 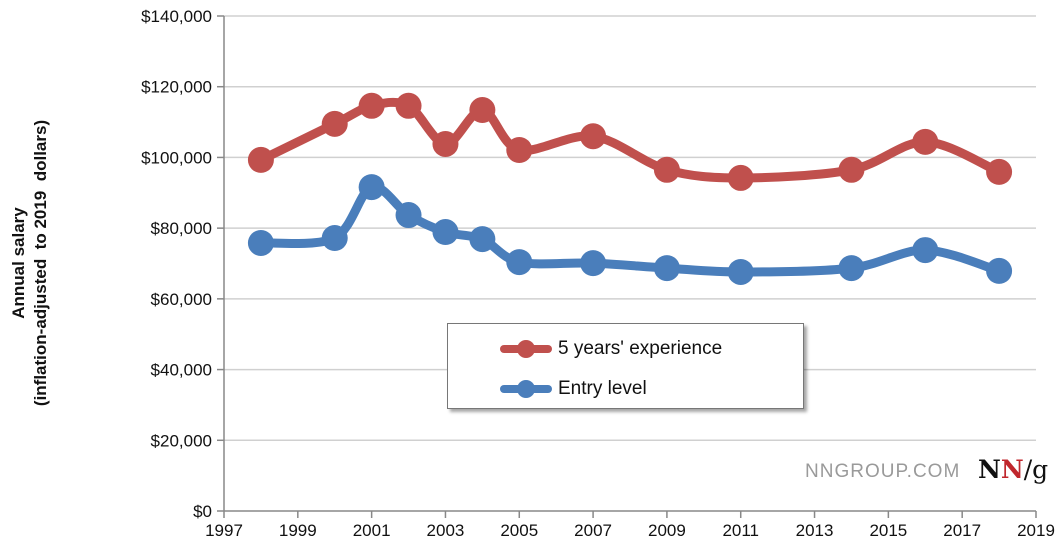 I want to click on x-tick-label: 2011, so click(x=740, y=530).